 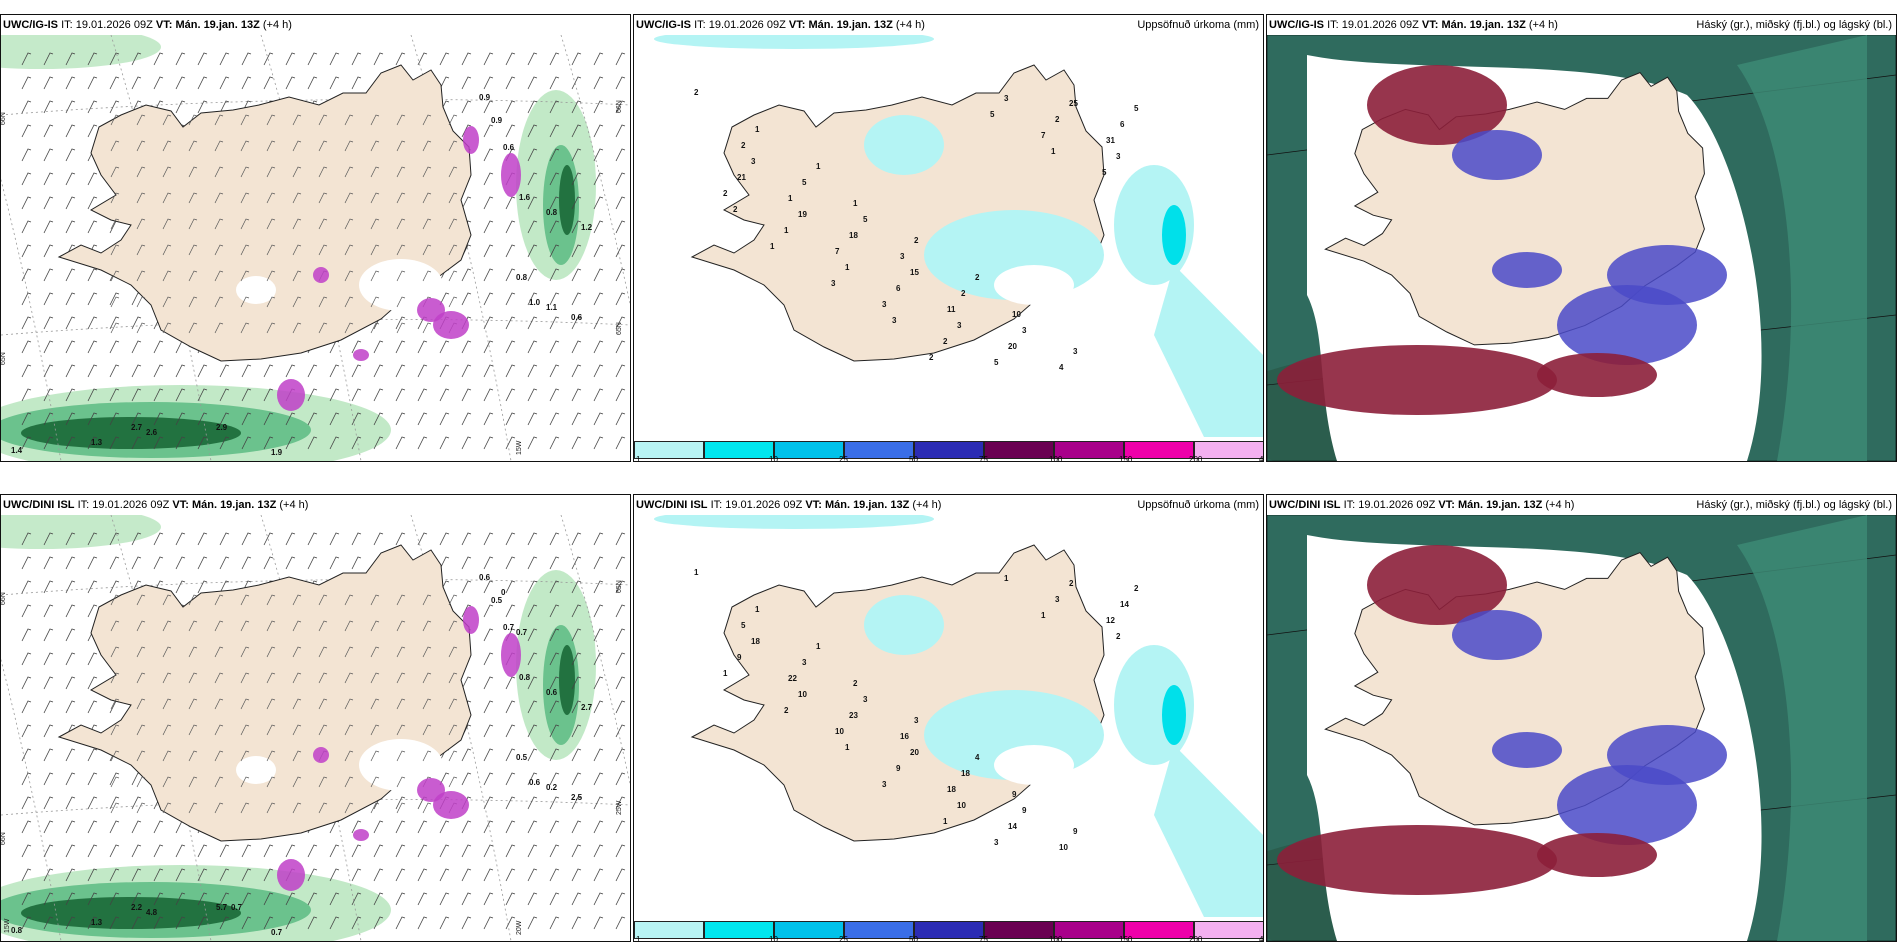 What do you see at coordinates (902, 256) in the screenshot?
I see `precip-value-label: 3` at bounding box center [902, 256].